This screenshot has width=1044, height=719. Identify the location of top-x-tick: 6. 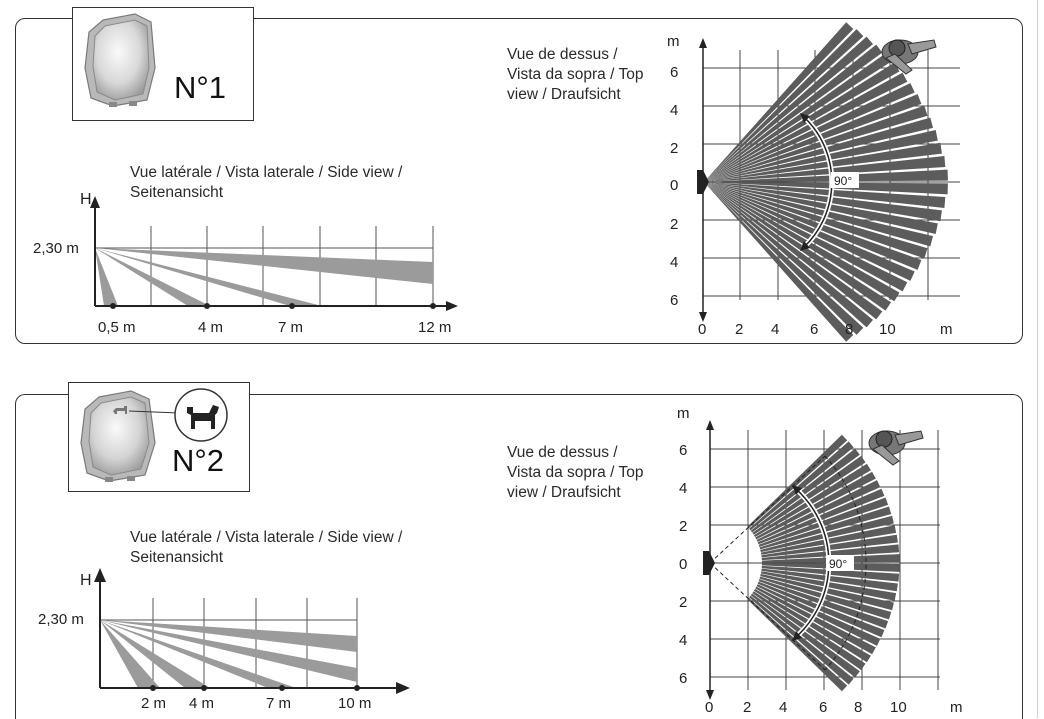
(814, 329).